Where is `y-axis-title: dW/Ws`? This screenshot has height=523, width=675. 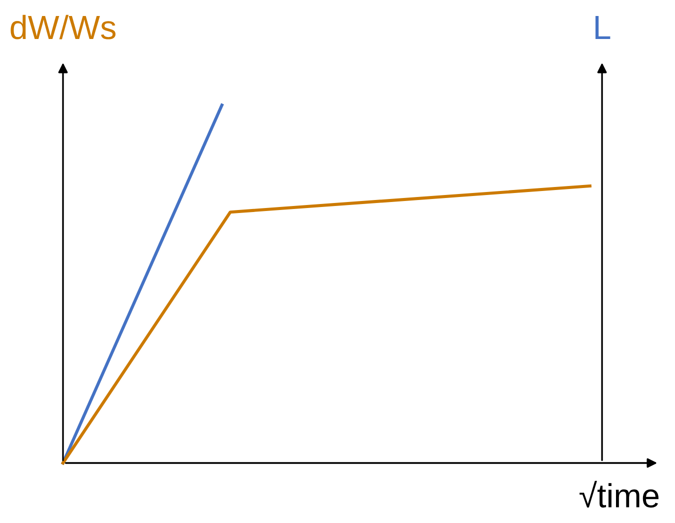 y-axis-title: dW/Ws is located at coordinates (63, 27).